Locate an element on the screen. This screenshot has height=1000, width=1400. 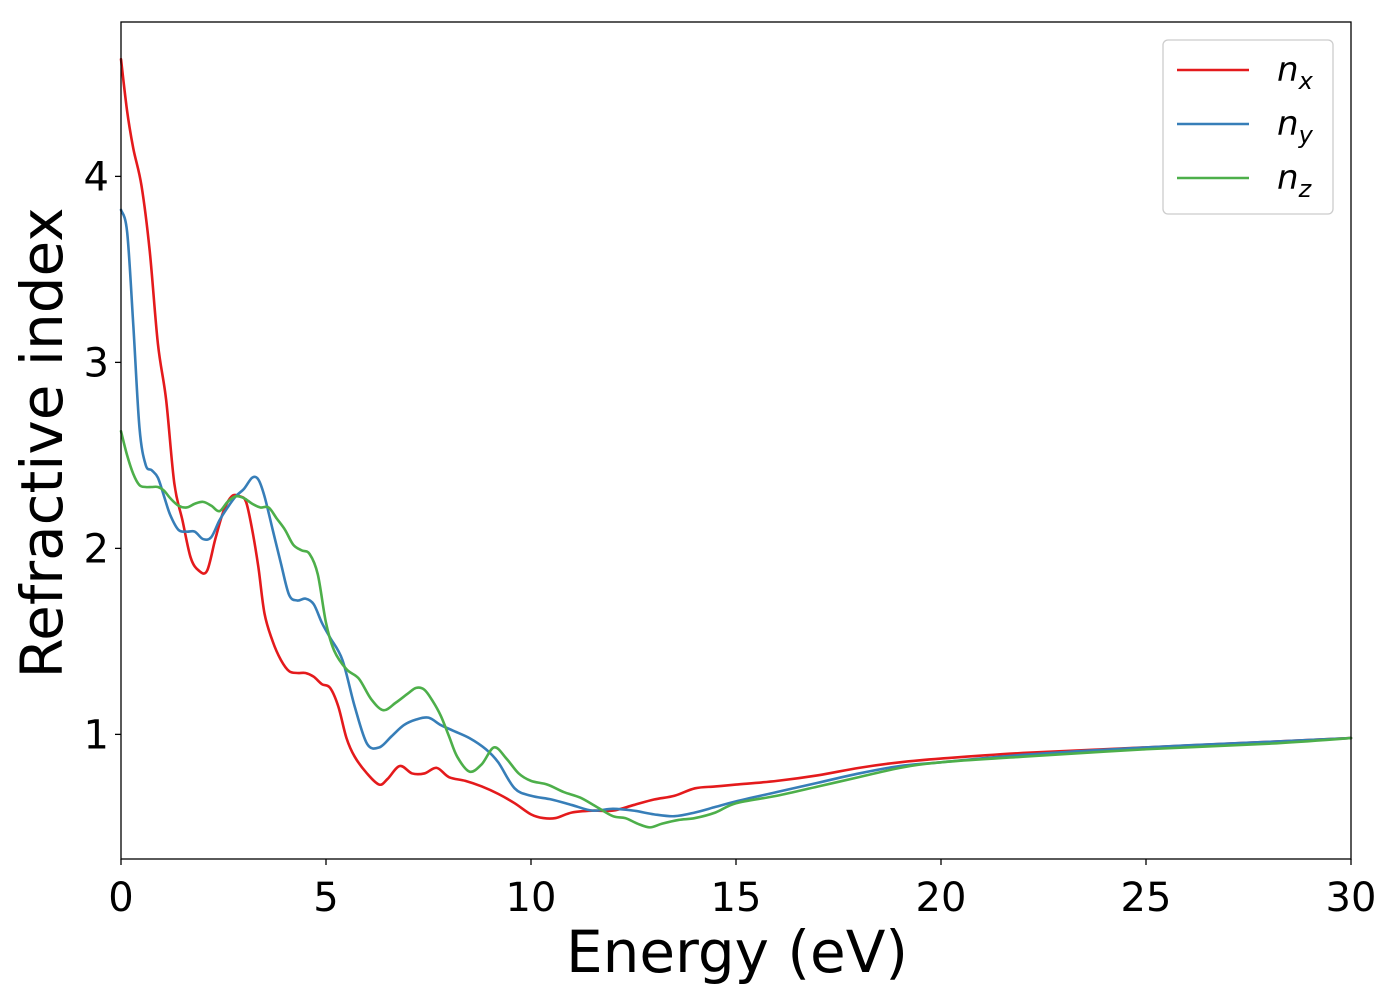
y-tick-label: 1 is located at coordinates (96, 735).